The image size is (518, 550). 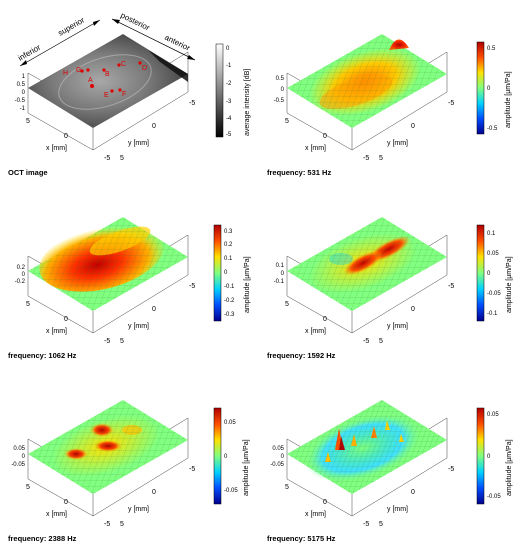 What do you see at coordinates (301, 538) in the screenshot?
I see `panel-caption: frequency: 5175 Hz` at bounding box center [301, 538].